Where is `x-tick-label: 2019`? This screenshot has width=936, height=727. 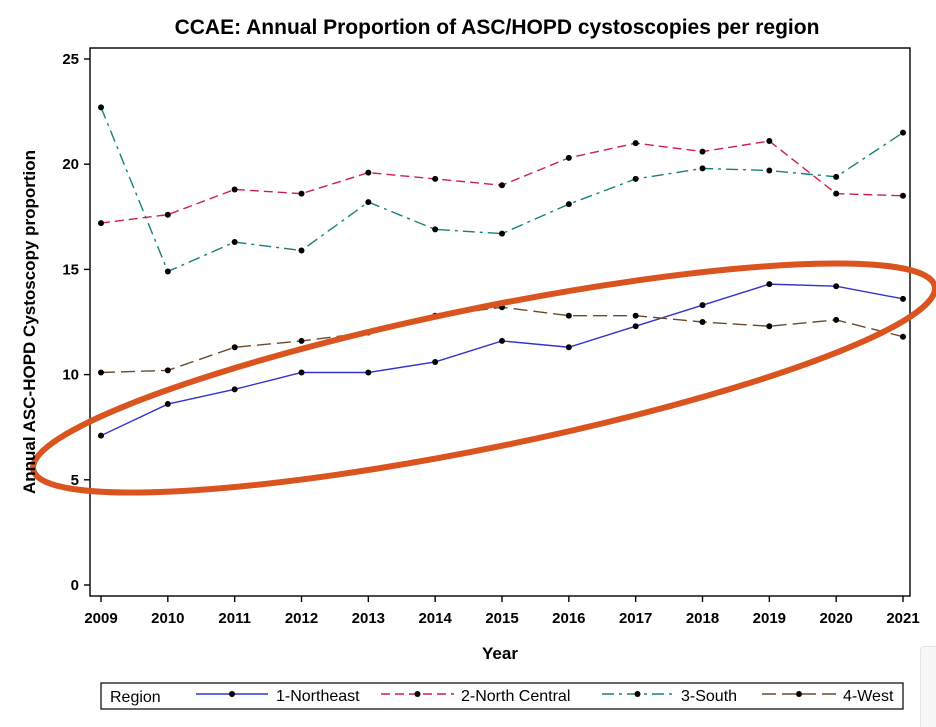 x-tick-label: 2019 is located at coordinates (769, 618).